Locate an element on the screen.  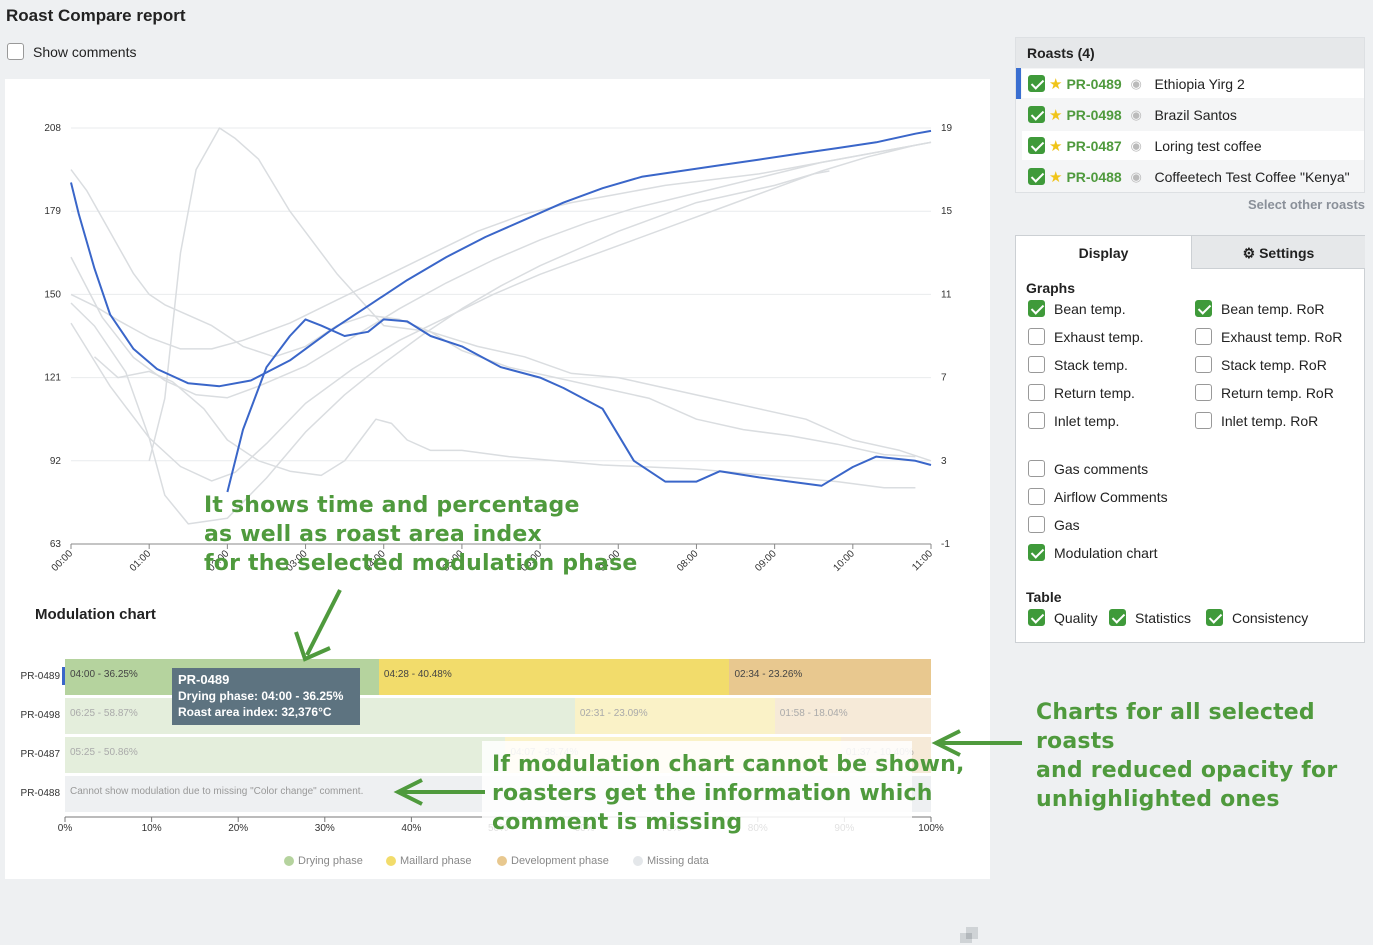
extra-option: Gas comments is located at coordinates (1088, 468).